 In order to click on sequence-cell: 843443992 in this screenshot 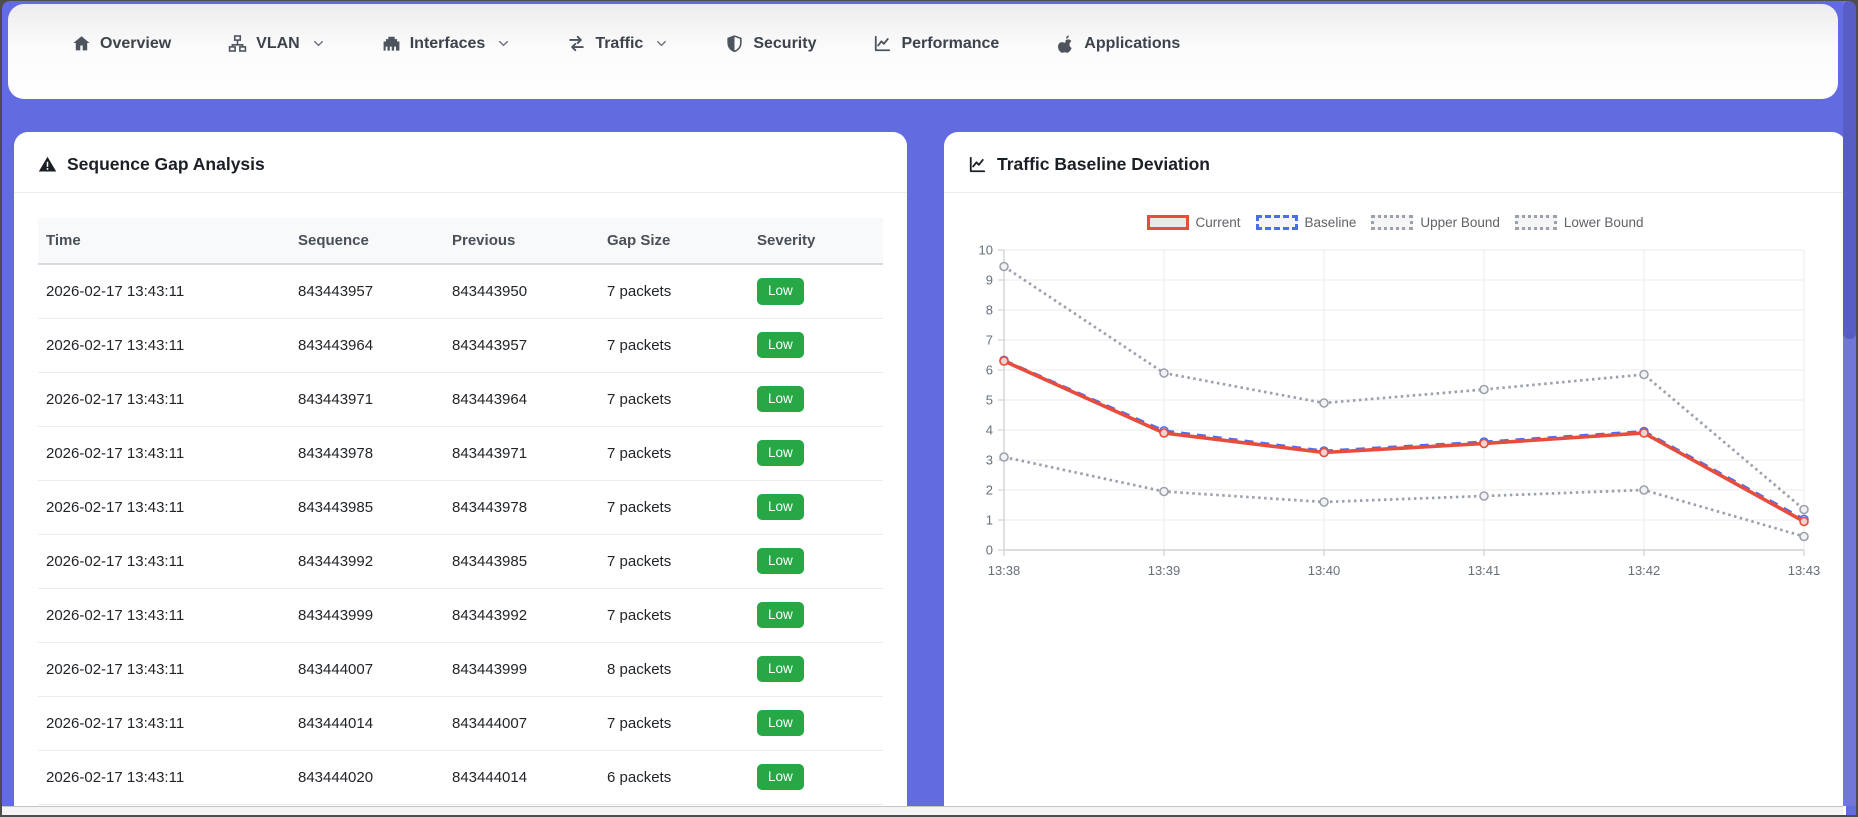, I will do `click(367, 561)`.